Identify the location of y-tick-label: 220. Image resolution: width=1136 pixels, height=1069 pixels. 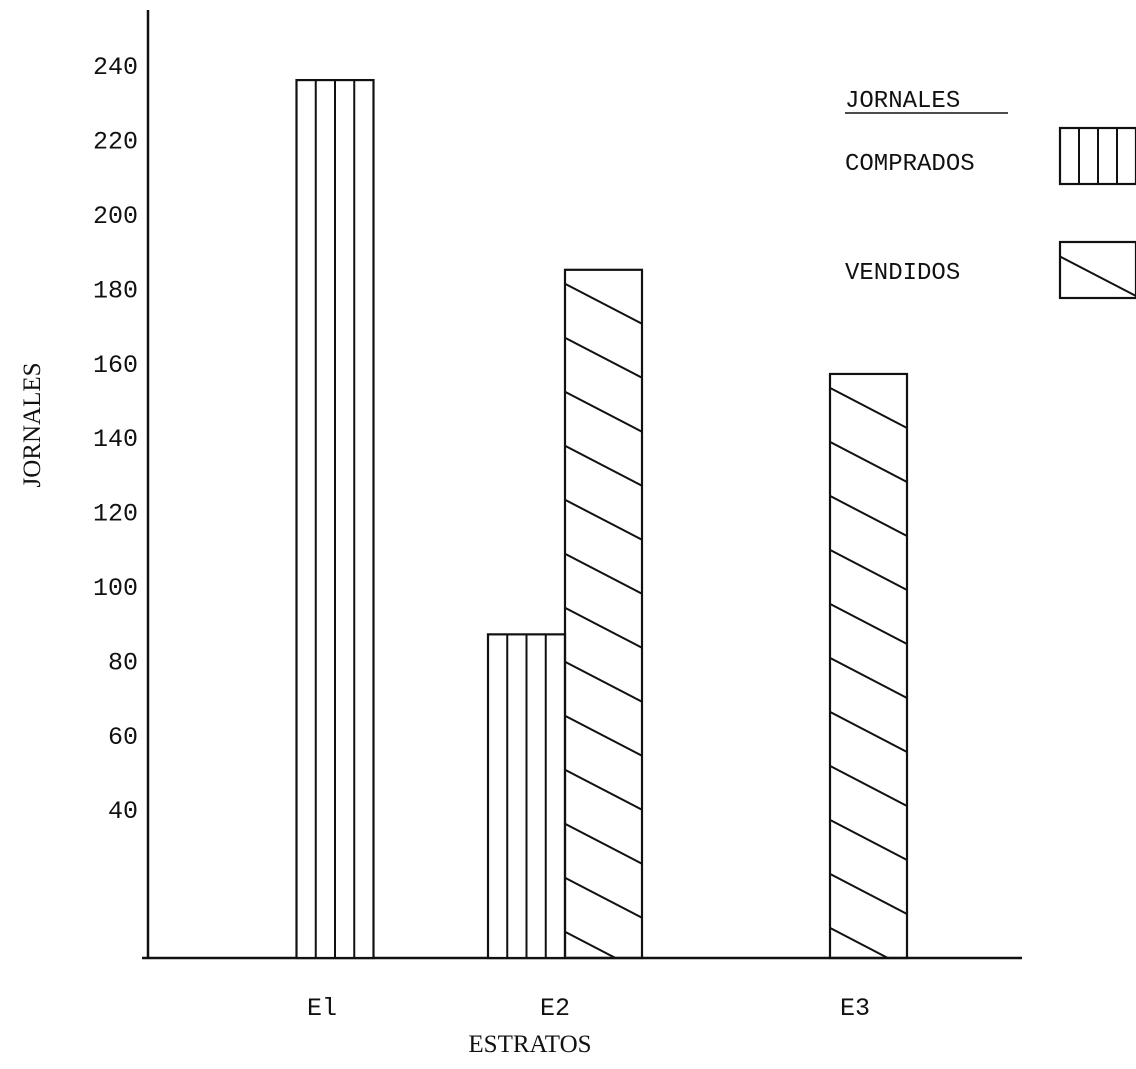
(115, 142).